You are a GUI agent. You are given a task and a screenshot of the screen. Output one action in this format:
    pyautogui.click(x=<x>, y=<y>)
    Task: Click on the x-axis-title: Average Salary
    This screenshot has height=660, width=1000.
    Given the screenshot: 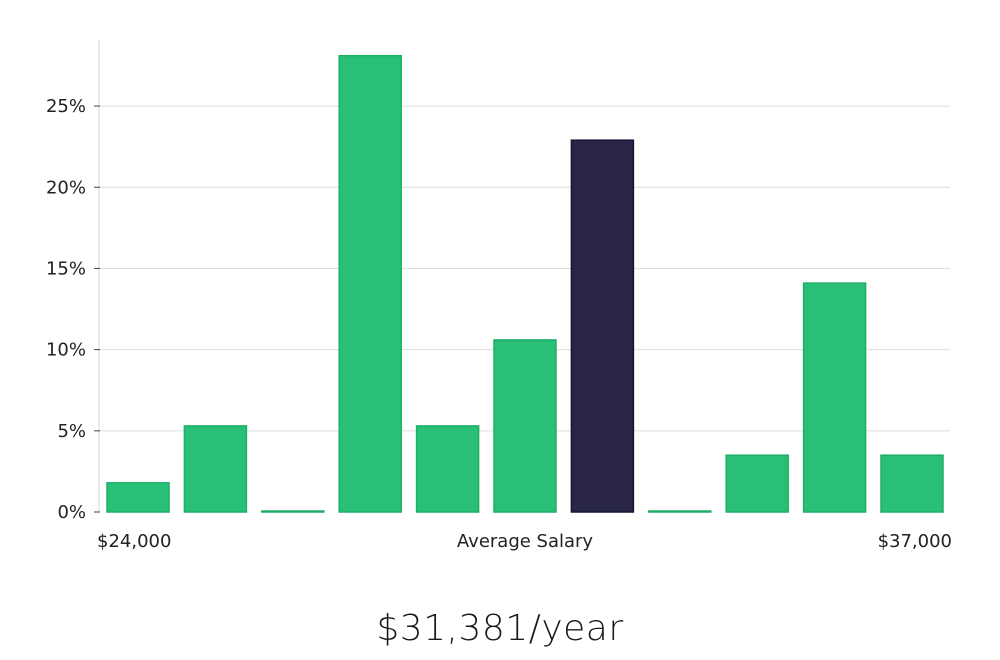 What is the action you would take?
    pyautogui.click(x=525, y=541)
    